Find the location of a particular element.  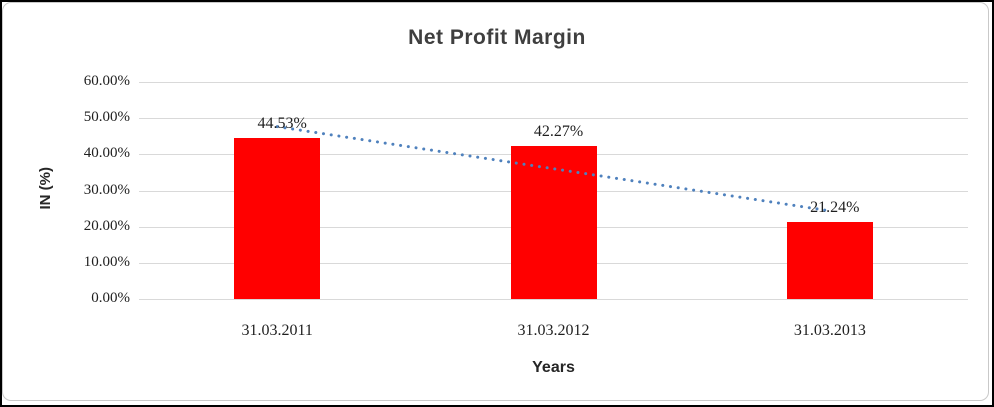

y-tick-label: 30.00% is located at coordinates (106, 189).